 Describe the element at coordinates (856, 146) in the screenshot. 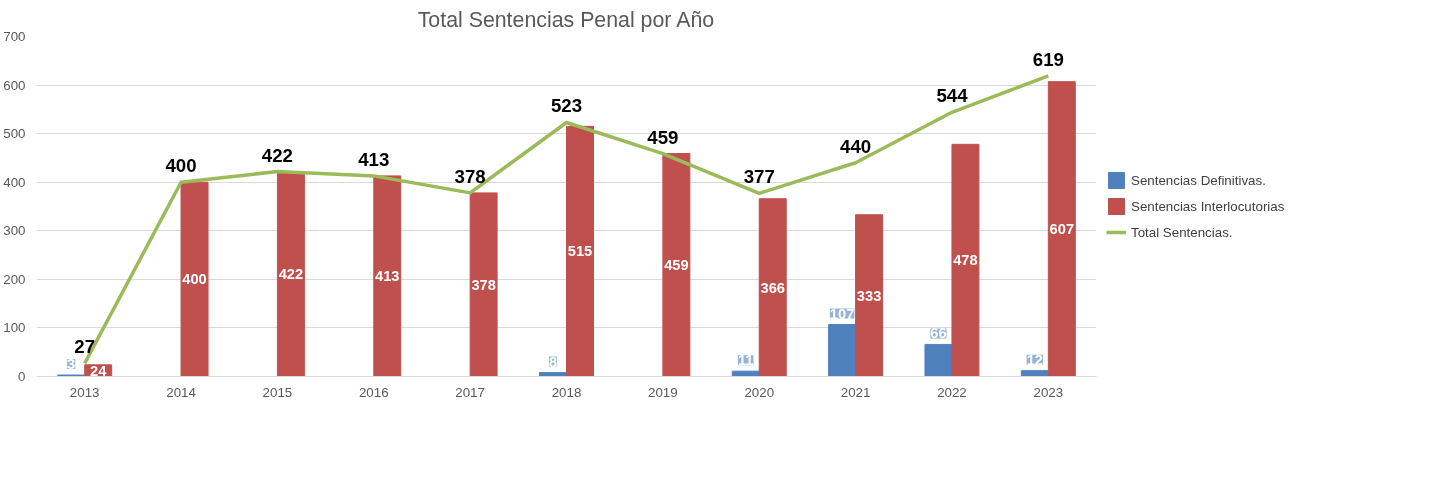

I see `data-label: 440` at that location.